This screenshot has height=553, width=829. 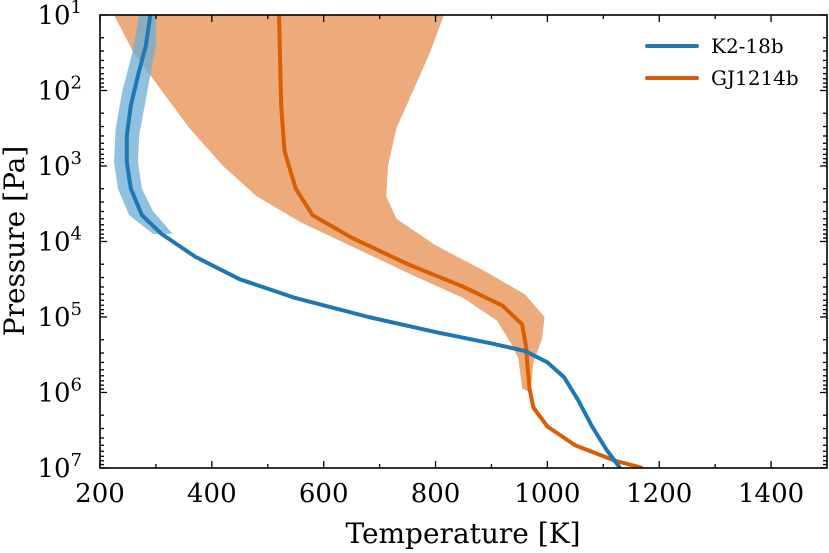 What do you see at coordinates (462, 533) in the screenshot?
I see `x-axis-title: Temperature [K]` at bounding box center [462, 533].